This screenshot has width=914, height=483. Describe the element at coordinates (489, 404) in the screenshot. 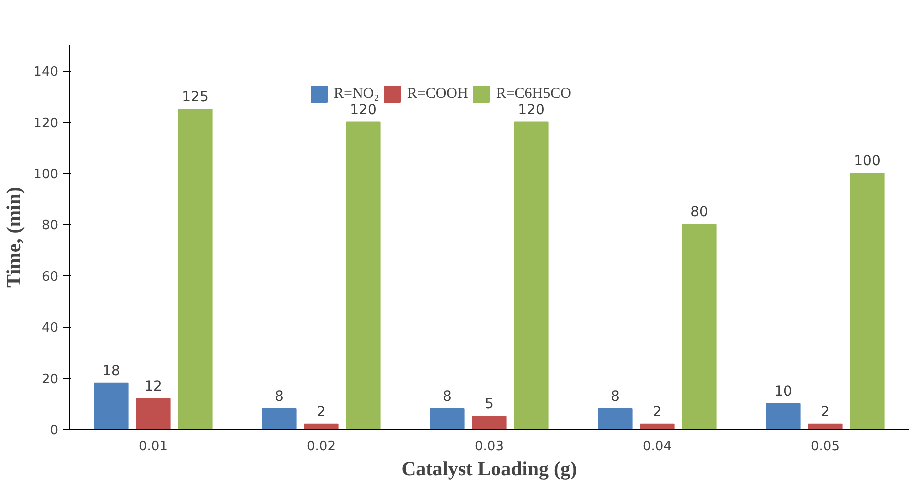

I see `data-label: 5` at that location.